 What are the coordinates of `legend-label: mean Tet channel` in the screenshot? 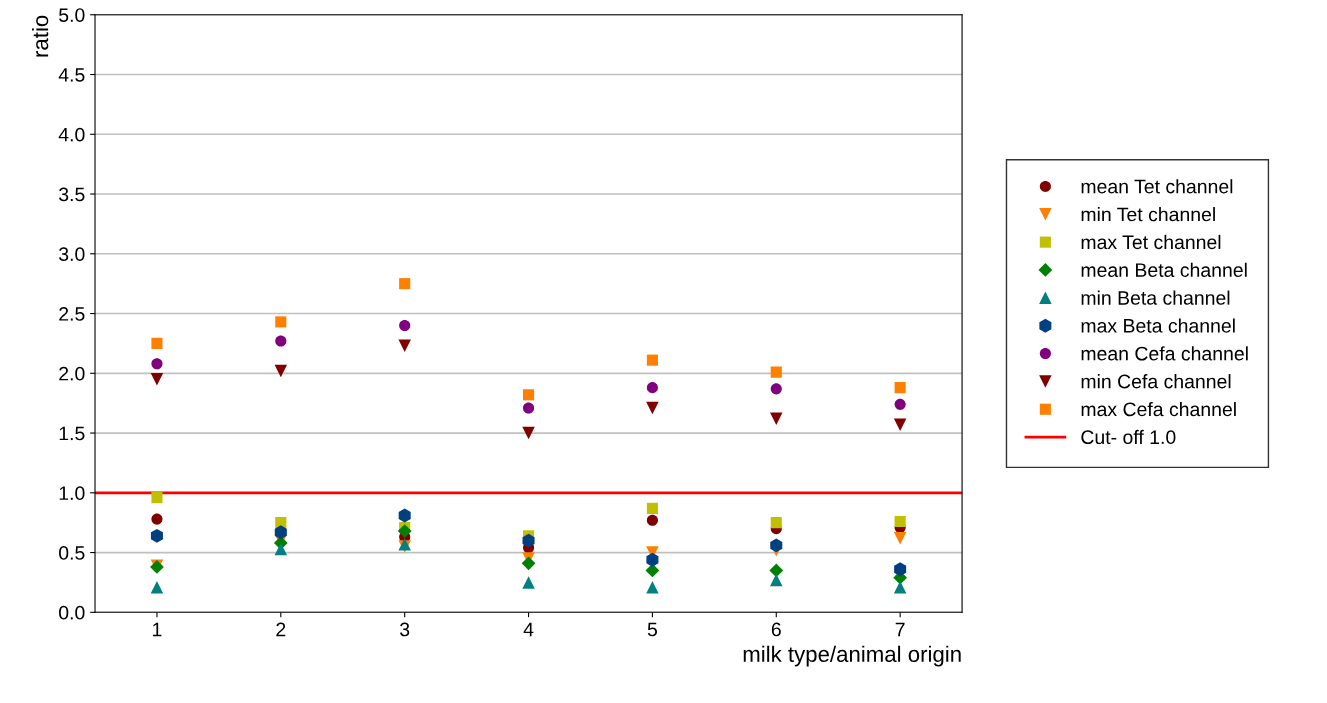 It's located at (1157, 186).